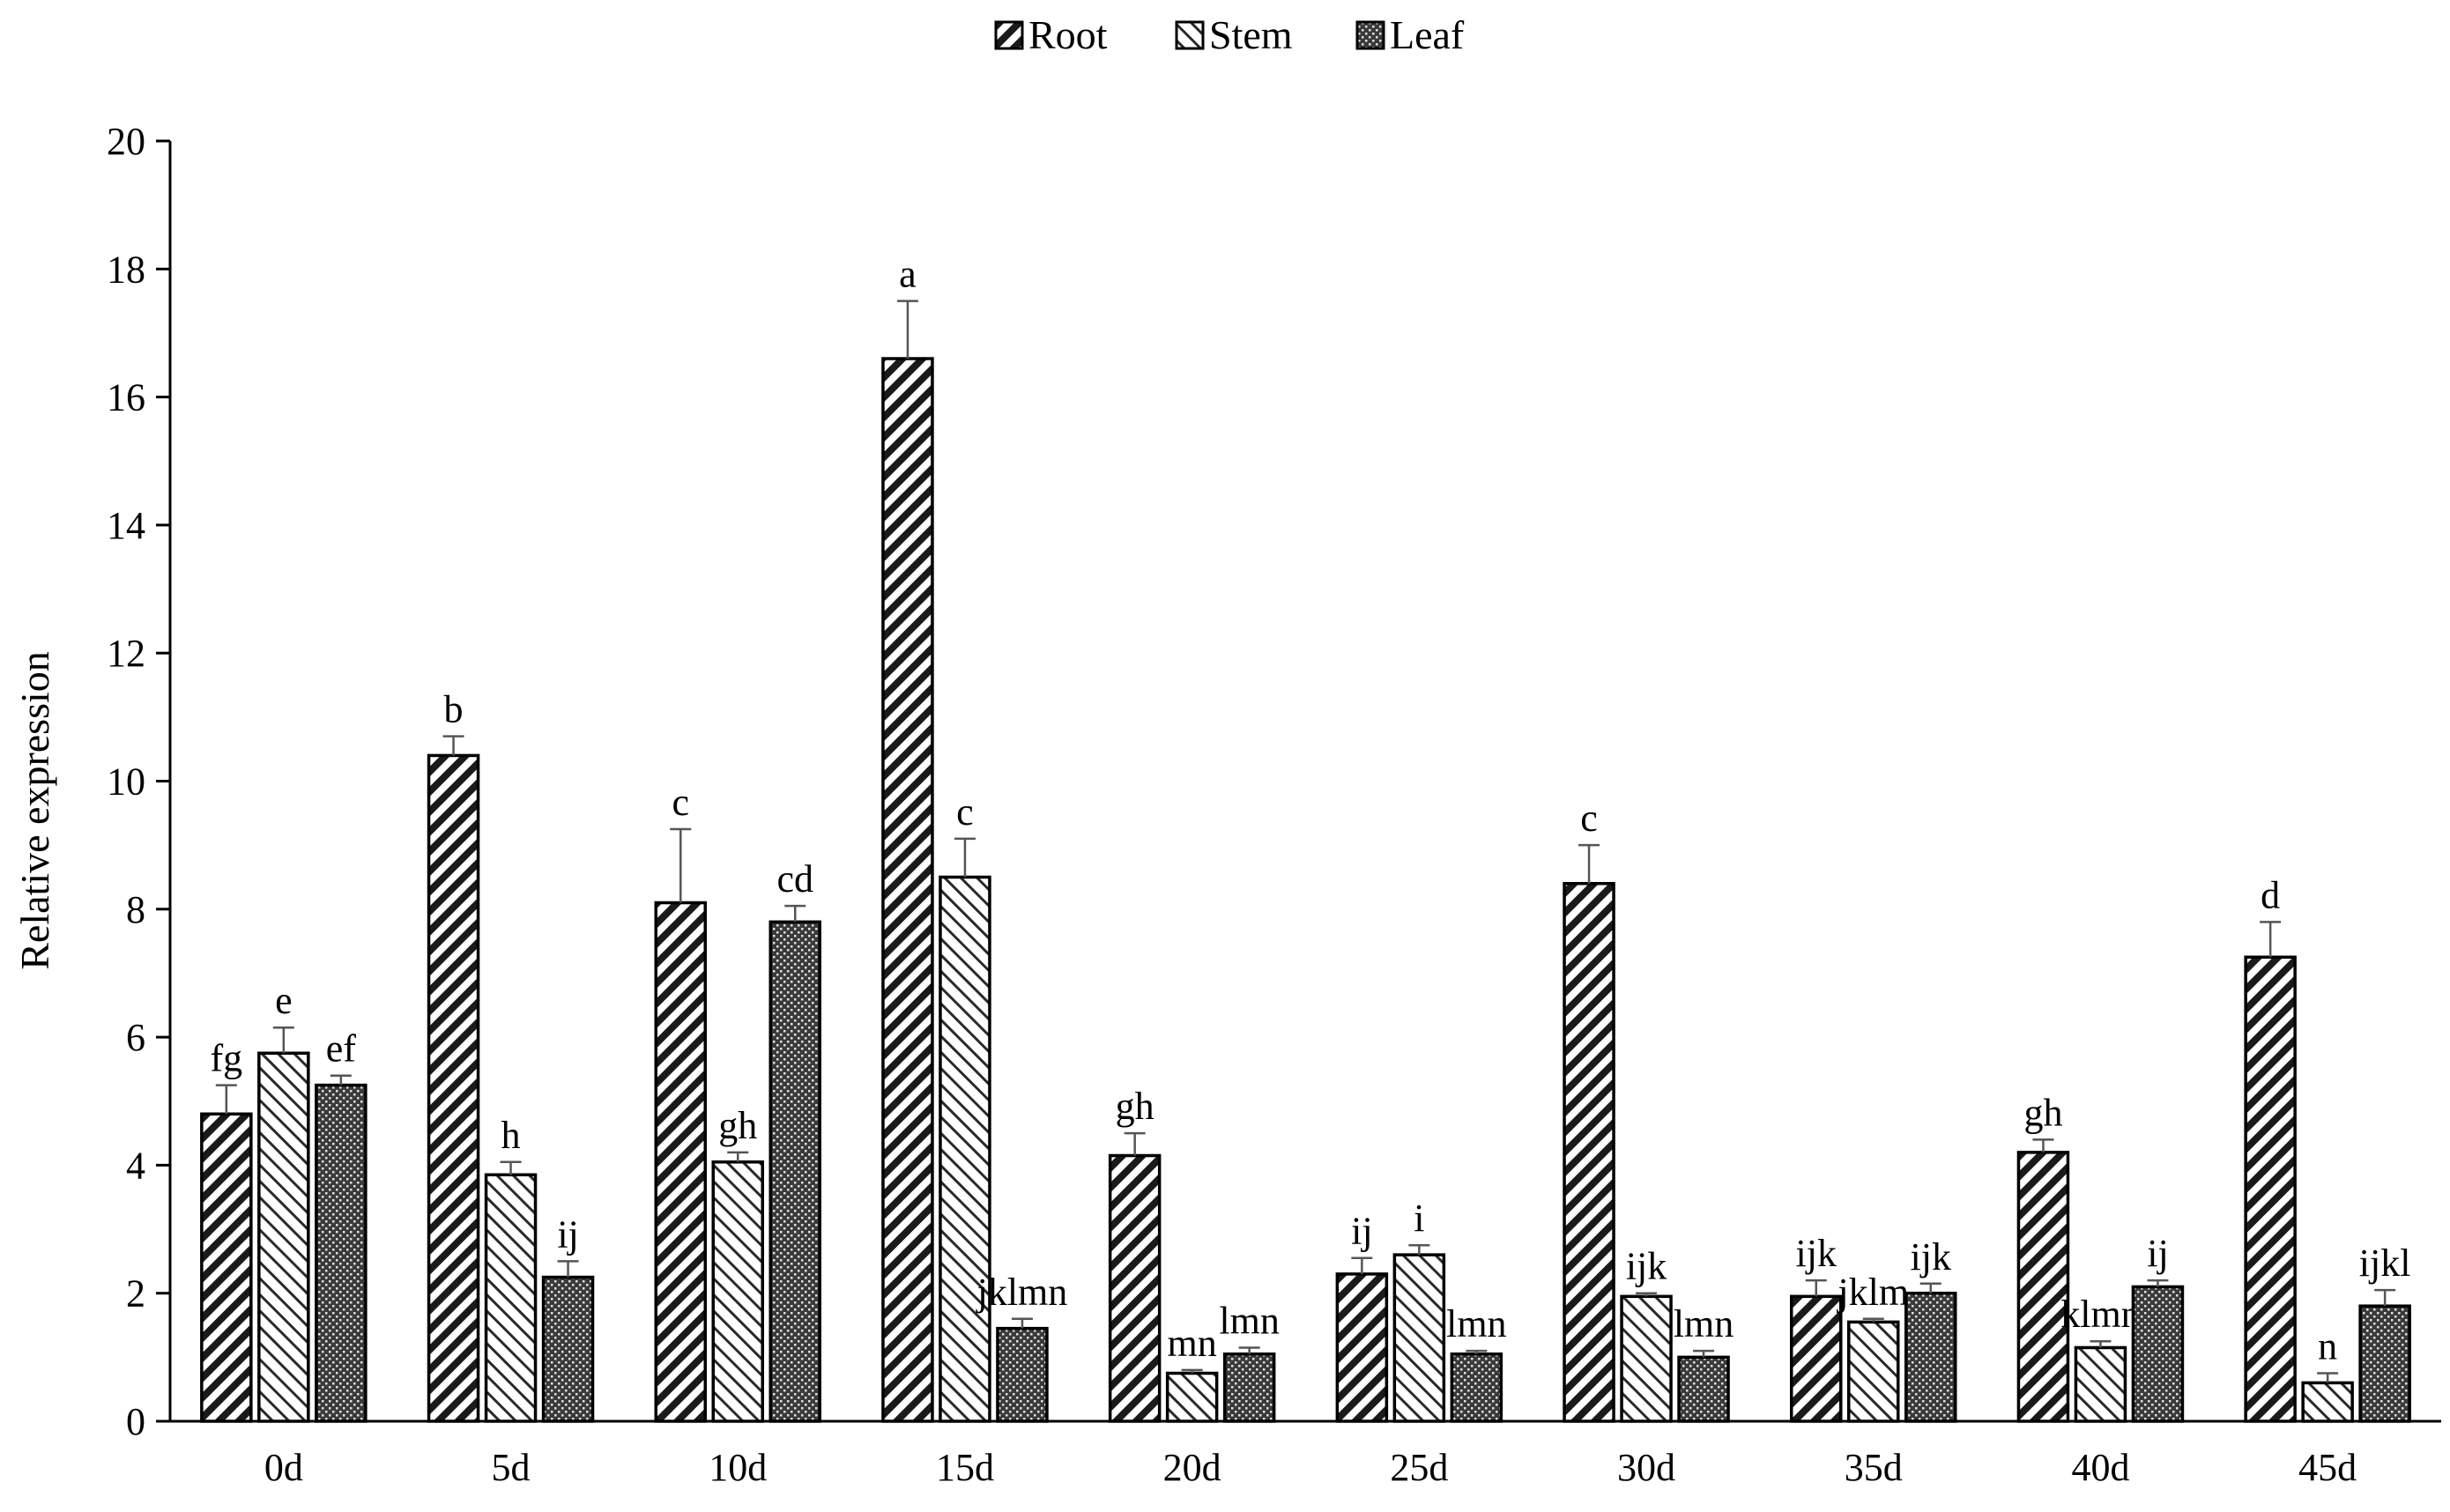  Describe the element at coordinates (738, 1467) in the screenshot. I see `x-tick-label: 10d` at that location.